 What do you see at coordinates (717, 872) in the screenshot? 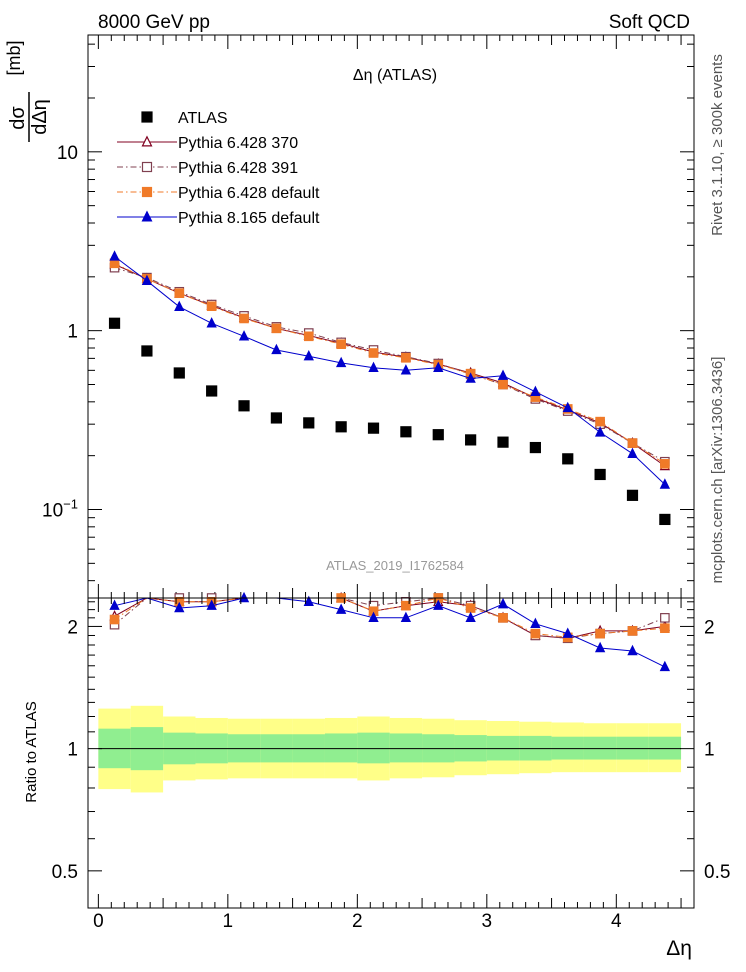
I see `ratio-y-tick-label-right: 0.5` at bounding box center [717, 872].